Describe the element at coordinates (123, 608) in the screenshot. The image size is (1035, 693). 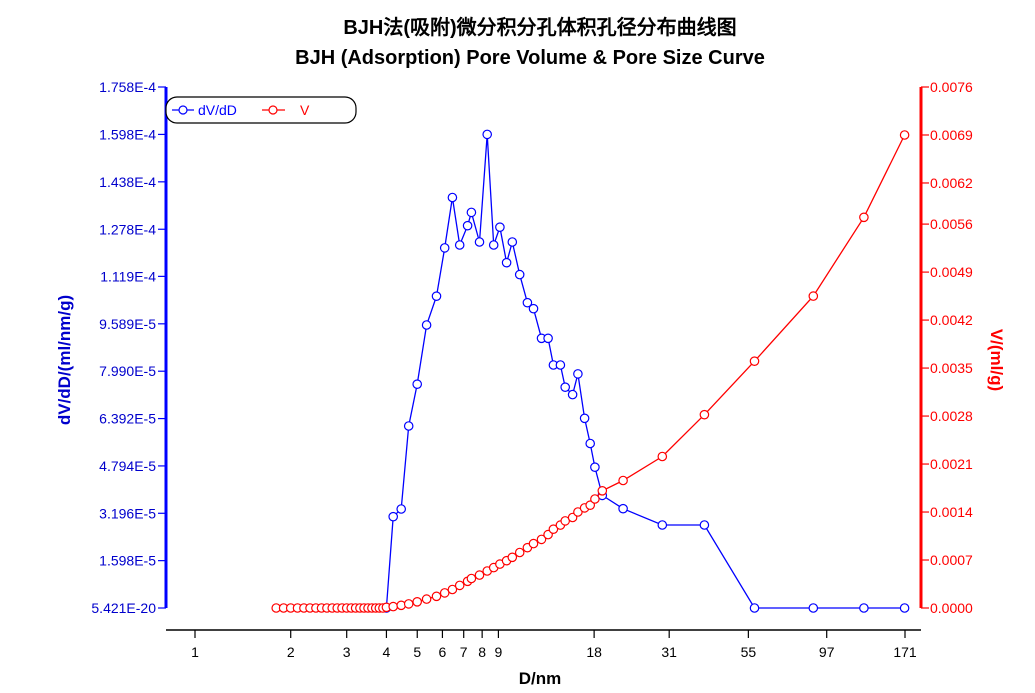
I see `y-left-tick-label: 5.421E-20` at that location.